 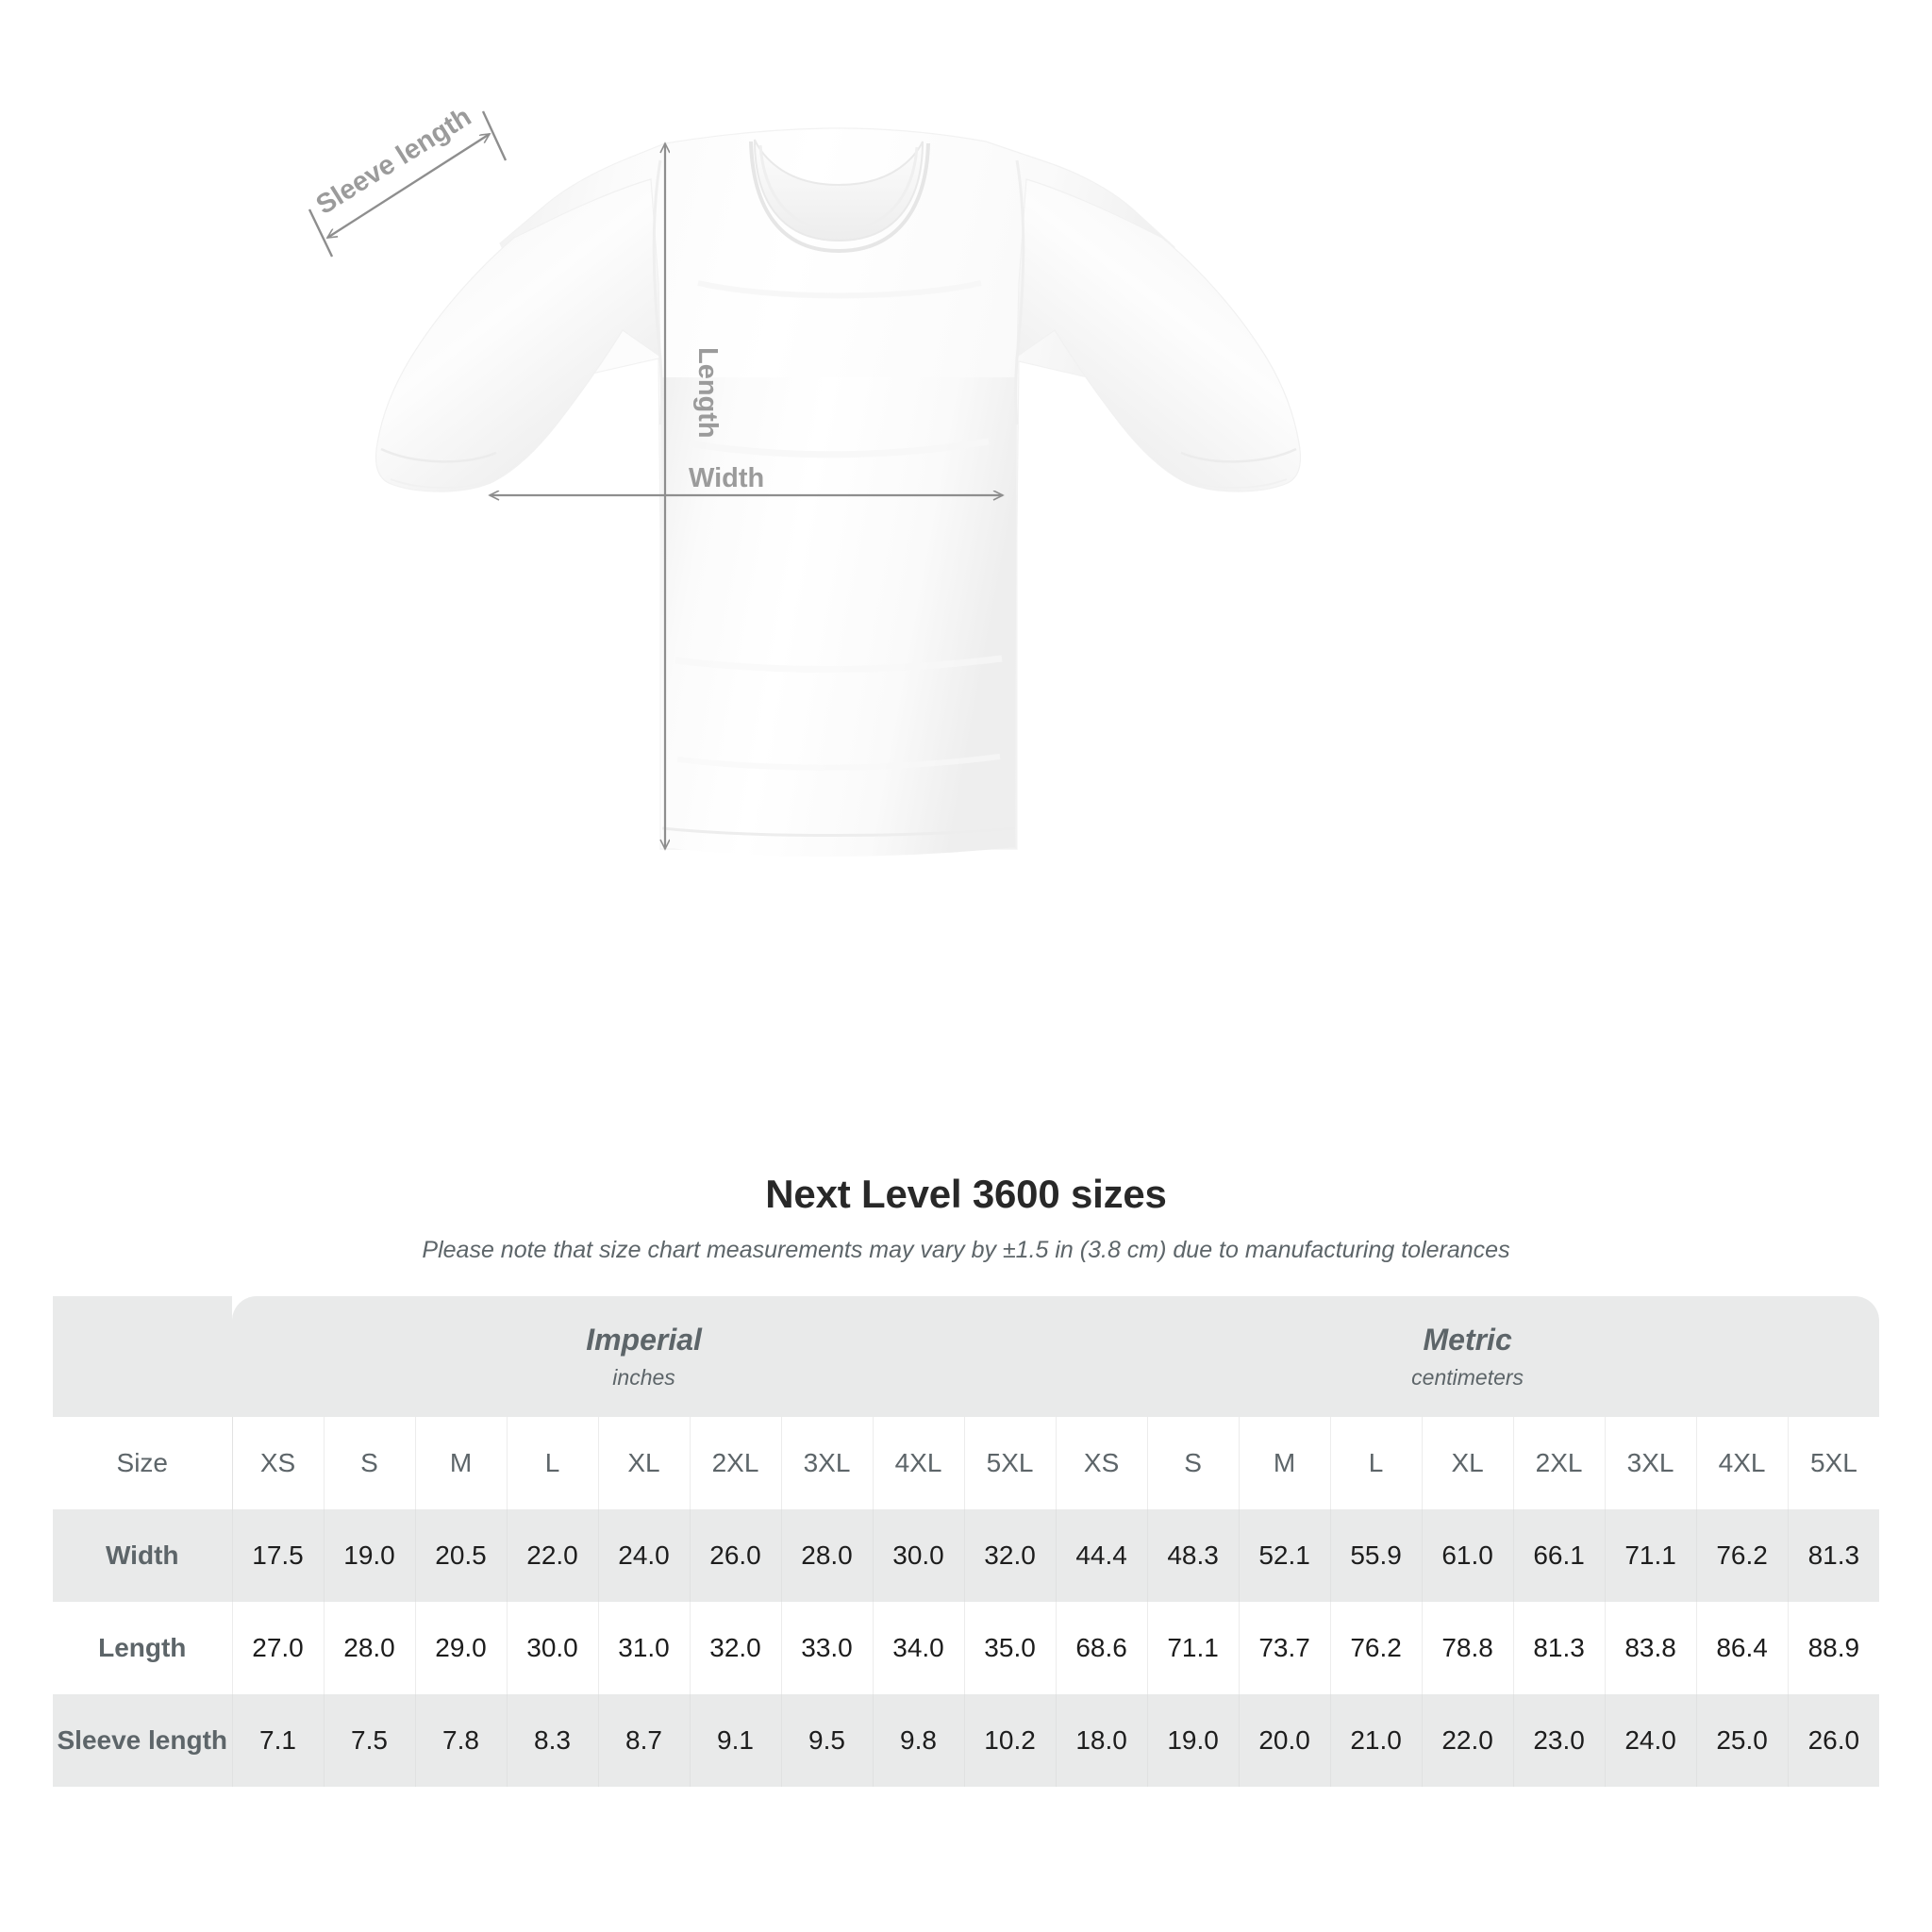 What do you see at coordinates (1468, 1555) in the screenshot?
I see `cell-width-metric-xl: 61.0` at bounding box center [1468, 1555].